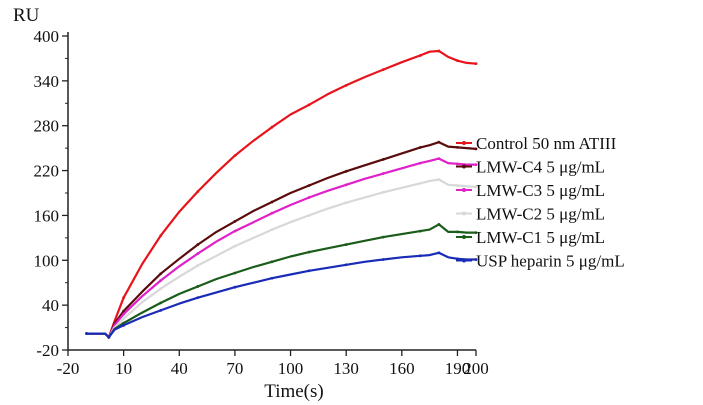 The width and height of the screenshot is (703, 405). I want to click on x-tick-label: -20, so click(68, 368).